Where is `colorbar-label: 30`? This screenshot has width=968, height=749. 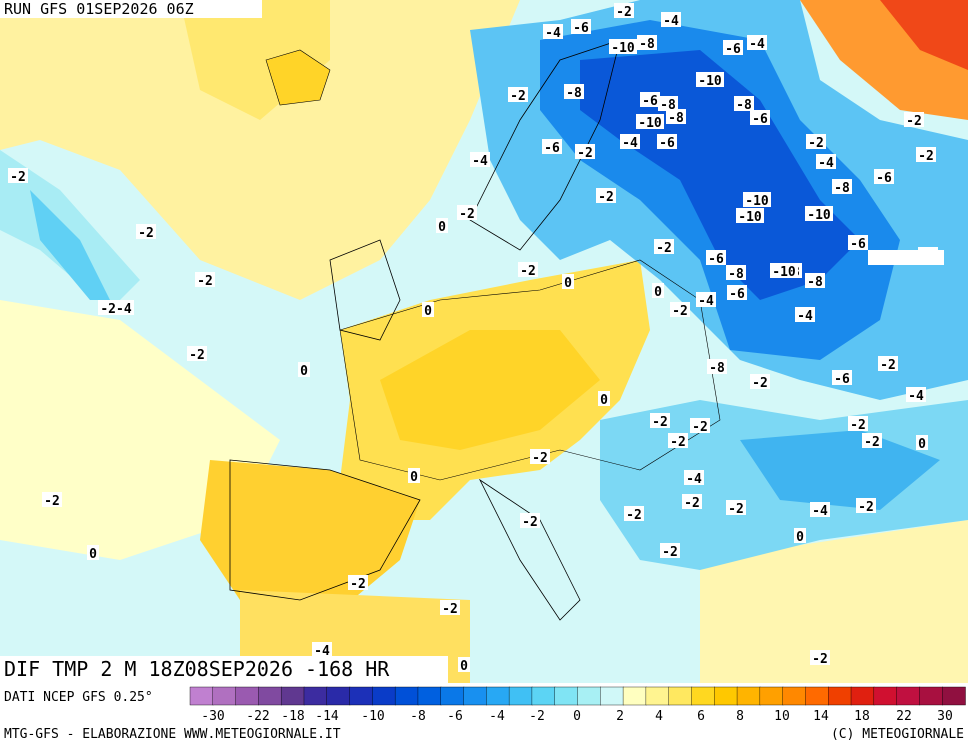 colorbar-label: 30 is located at coordinates (945, 716).